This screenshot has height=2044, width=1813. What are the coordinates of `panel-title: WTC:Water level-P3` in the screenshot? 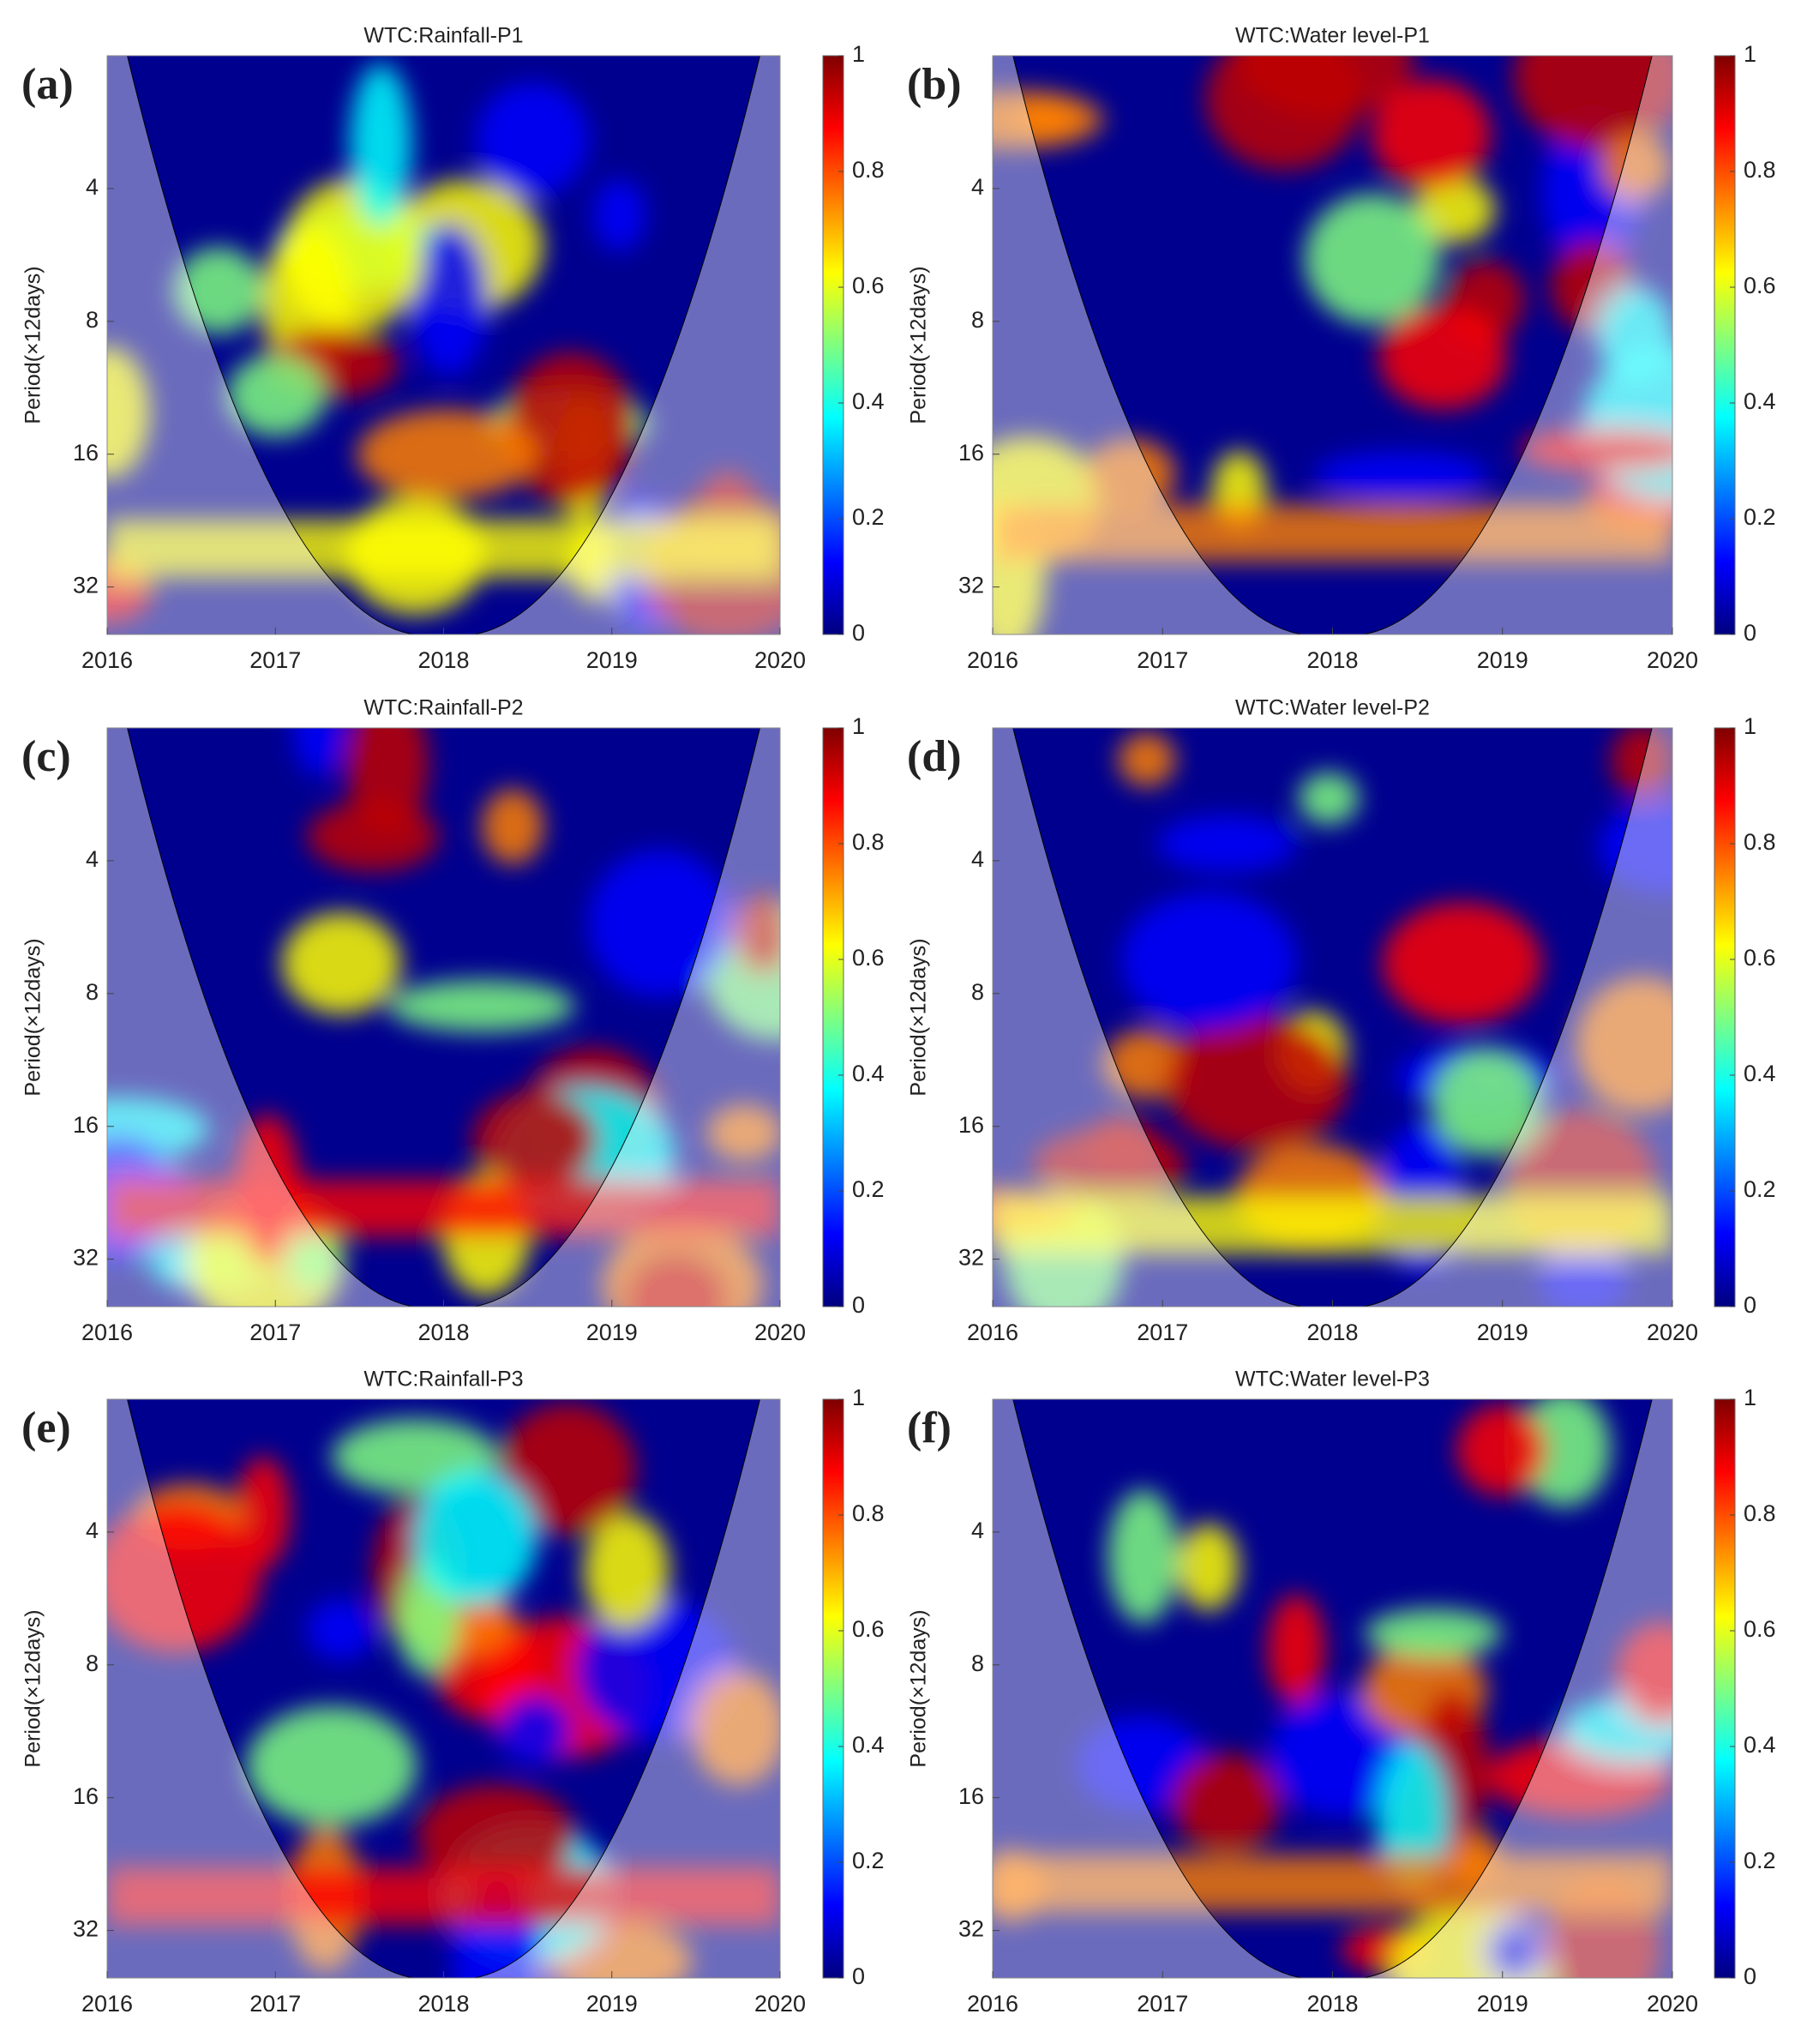 It's located at (1332, 1380).